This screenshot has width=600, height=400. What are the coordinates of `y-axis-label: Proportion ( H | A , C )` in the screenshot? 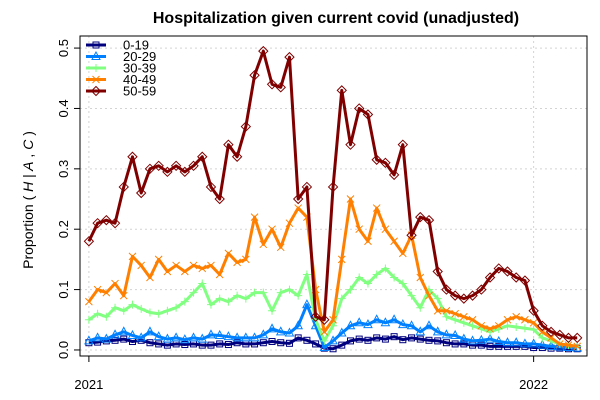 It's located at (28, 200).